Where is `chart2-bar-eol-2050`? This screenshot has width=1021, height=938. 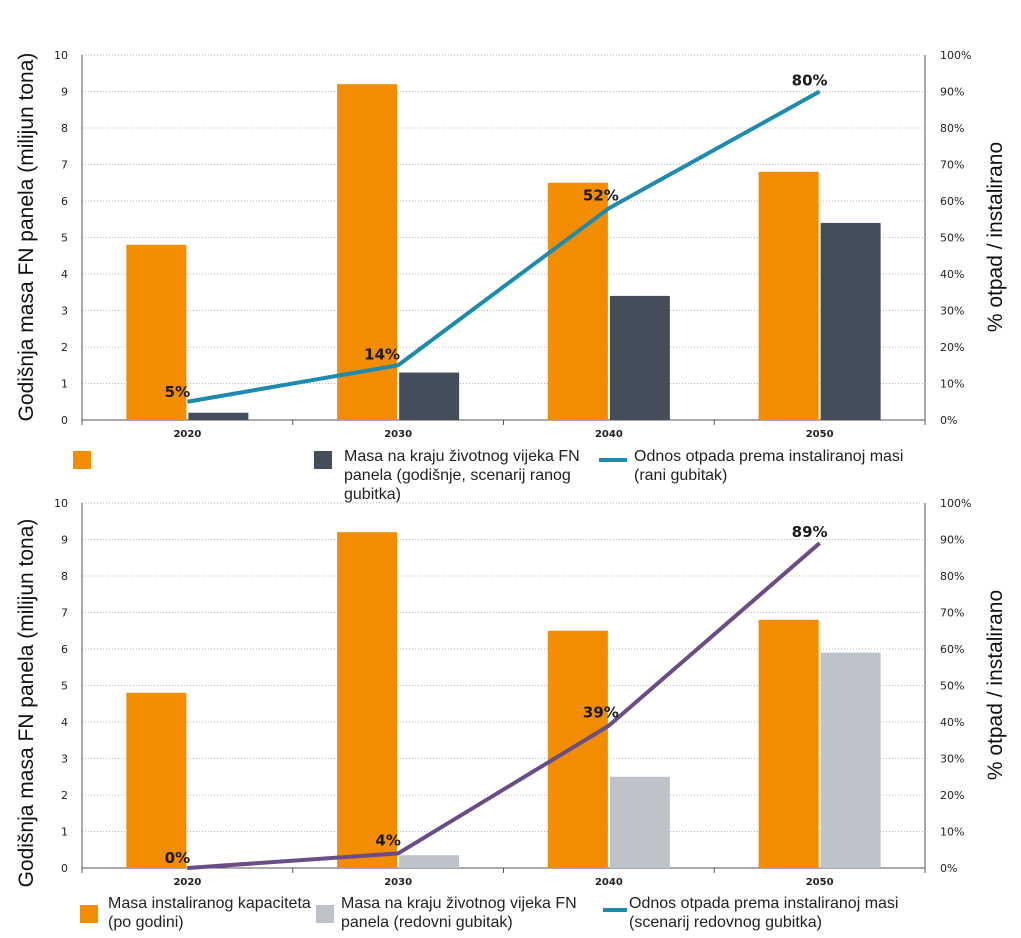
chart2-bar-eol-2050 is located at coordinates (850, 760).